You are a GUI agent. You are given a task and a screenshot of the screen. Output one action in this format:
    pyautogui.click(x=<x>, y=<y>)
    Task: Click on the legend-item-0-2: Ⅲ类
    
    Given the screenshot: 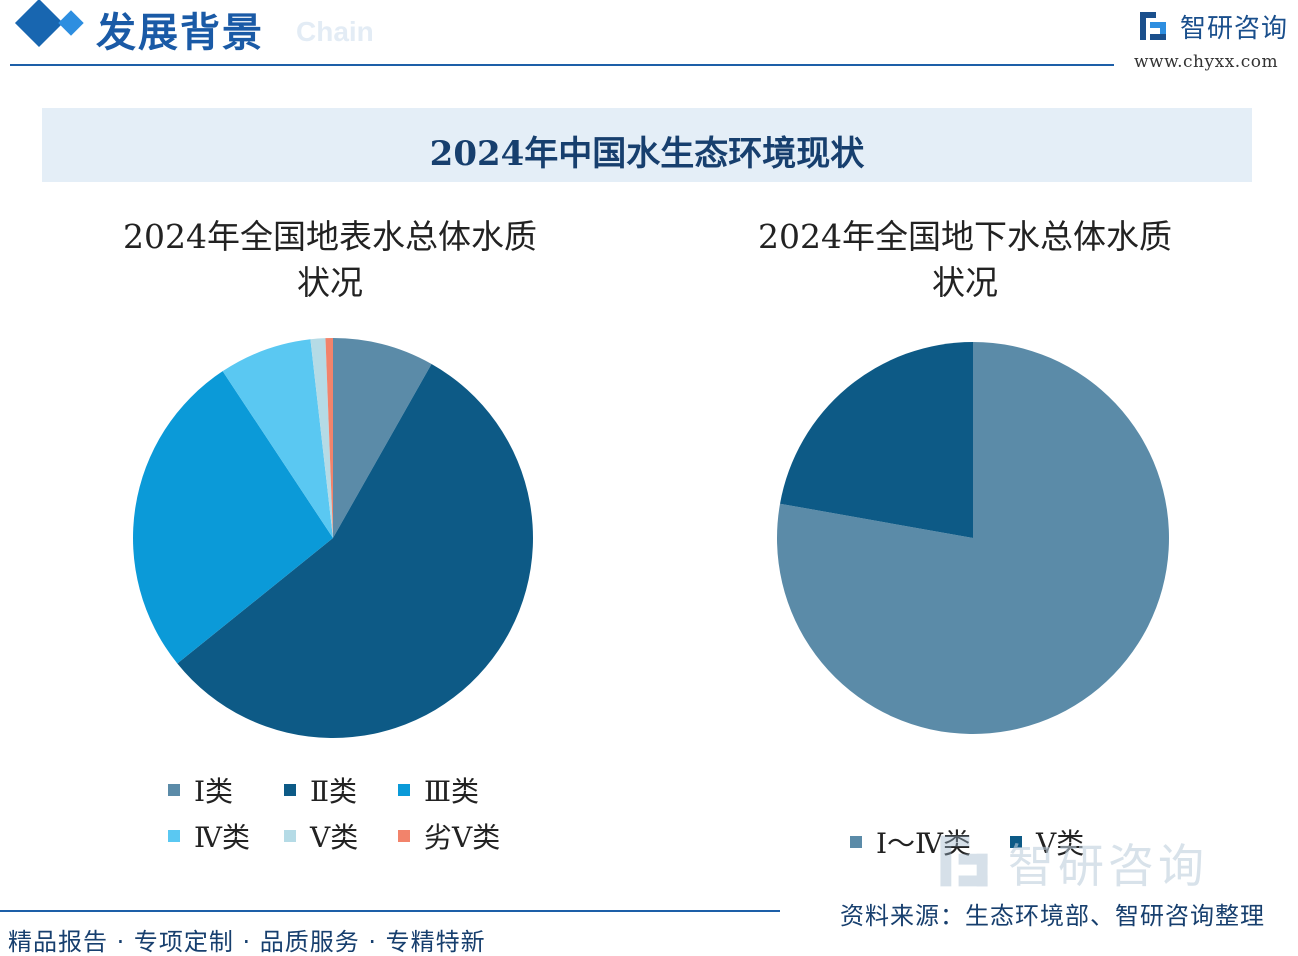 What is the action you would take?
    pyautogui.click(x=438, y=790)
    